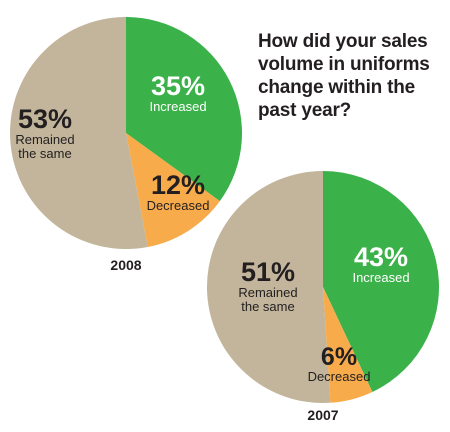  Describe the element at coordinates (381, 257) in the screenshot. I see `slice-percent-label: 43%` at that location.